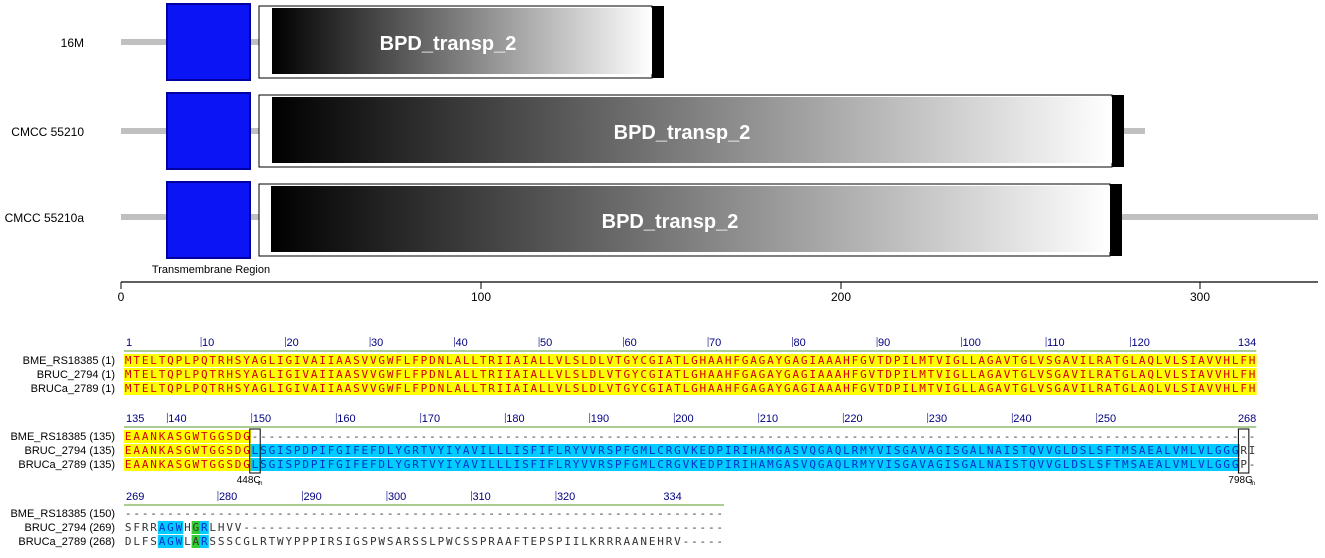 Image resolution: width=1325 pixels, height=558 pixels. What do you see at coordinates (972, 343) in the screenshot?
I see `ruler-position-label: 100` at bounding box center [972, 343].